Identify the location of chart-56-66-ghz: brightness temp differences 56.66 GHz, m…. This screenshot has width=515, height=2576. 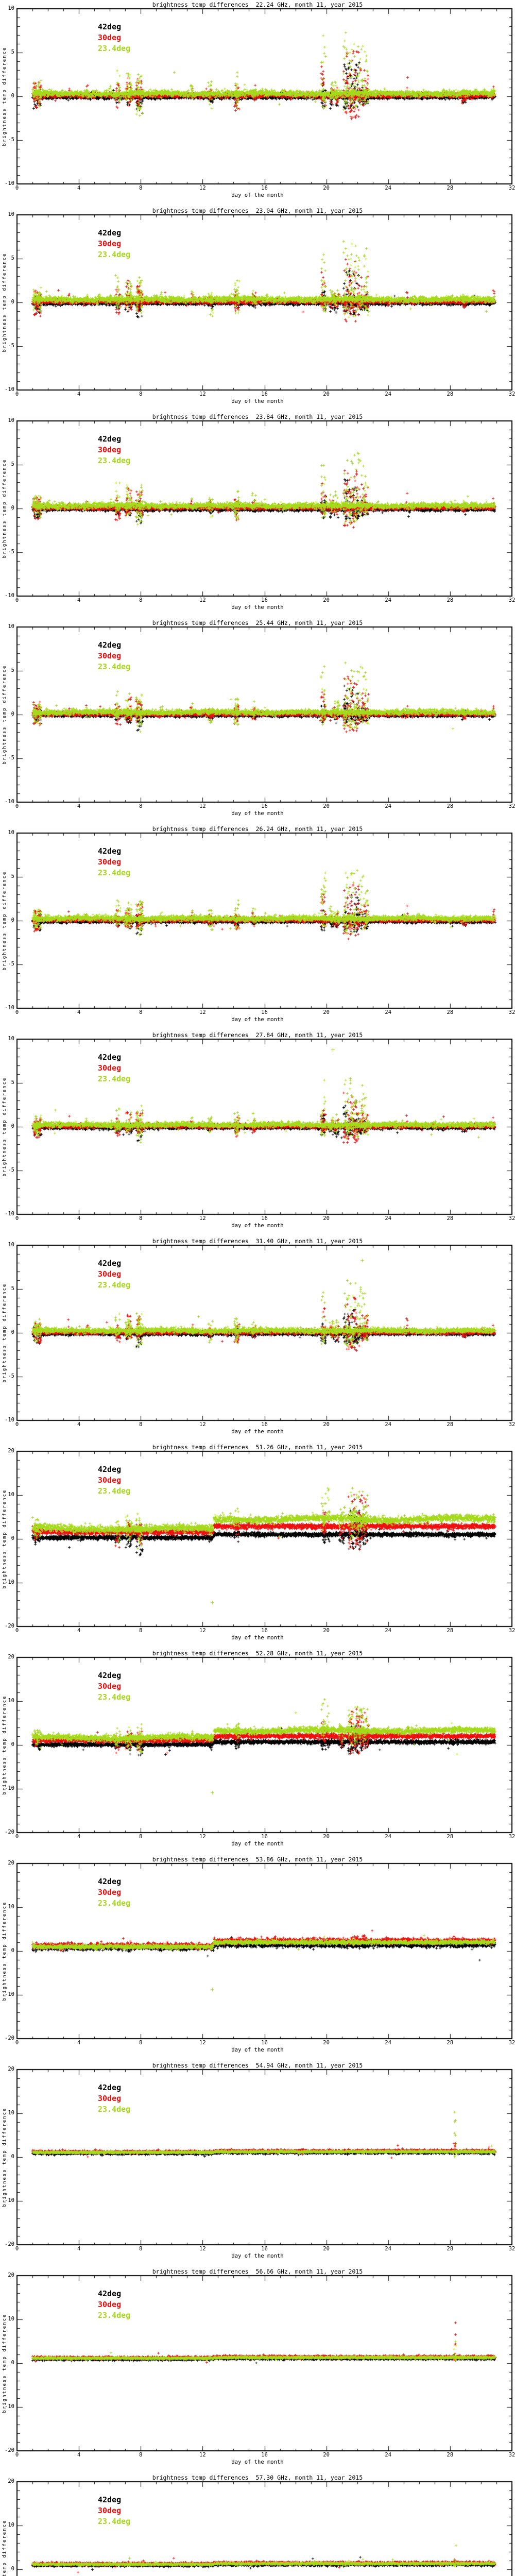
(257, 2370).